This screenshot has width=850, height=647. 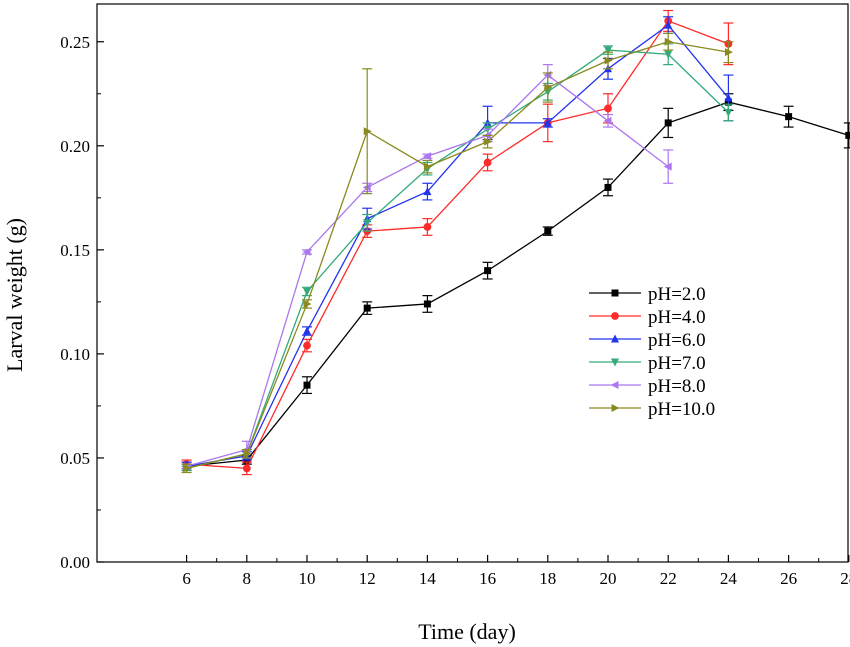 What do you see at coordinates (729, 578) in the screenshot?
I see `x-tick-label: 24` at bounding box center [729, 578].